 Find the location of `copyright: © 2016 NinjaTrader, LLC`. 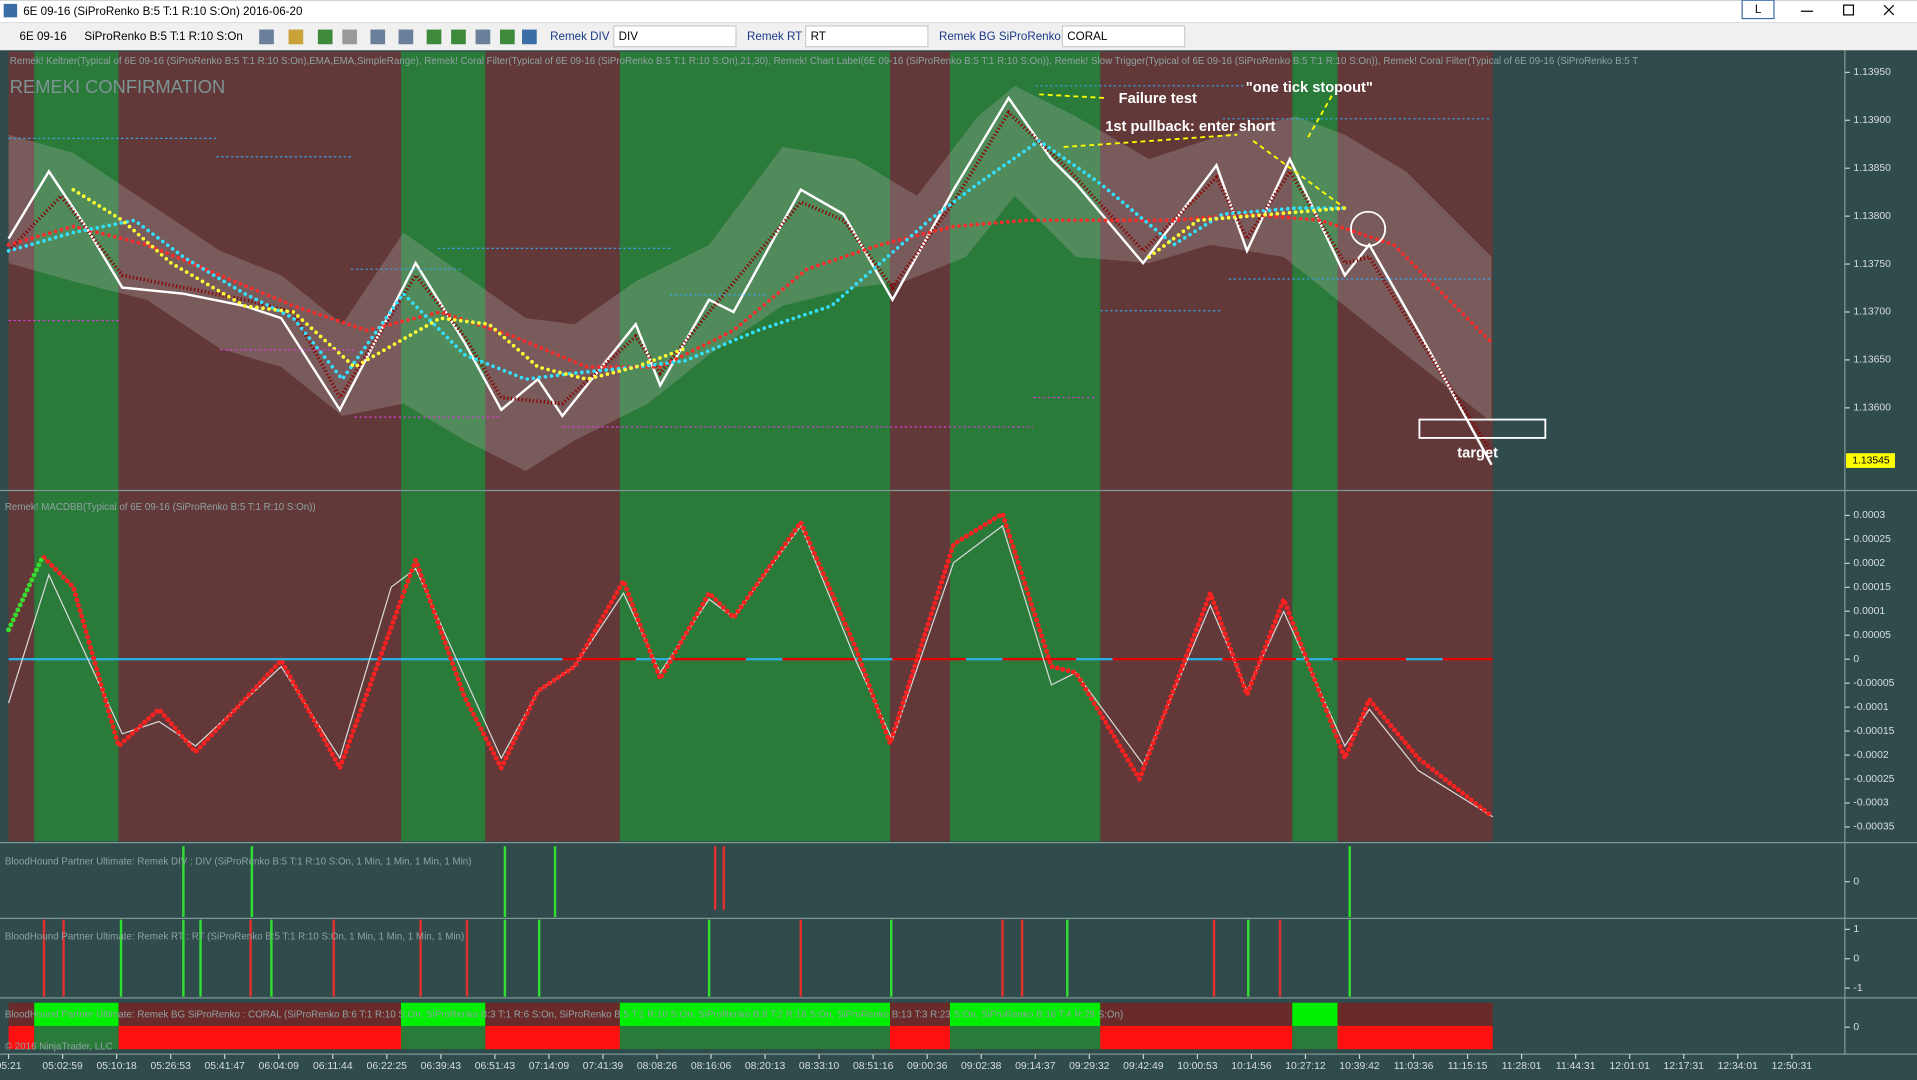

copyright: © 2016 NinjaTrader, LLC is located at coordinates (59, 1046).